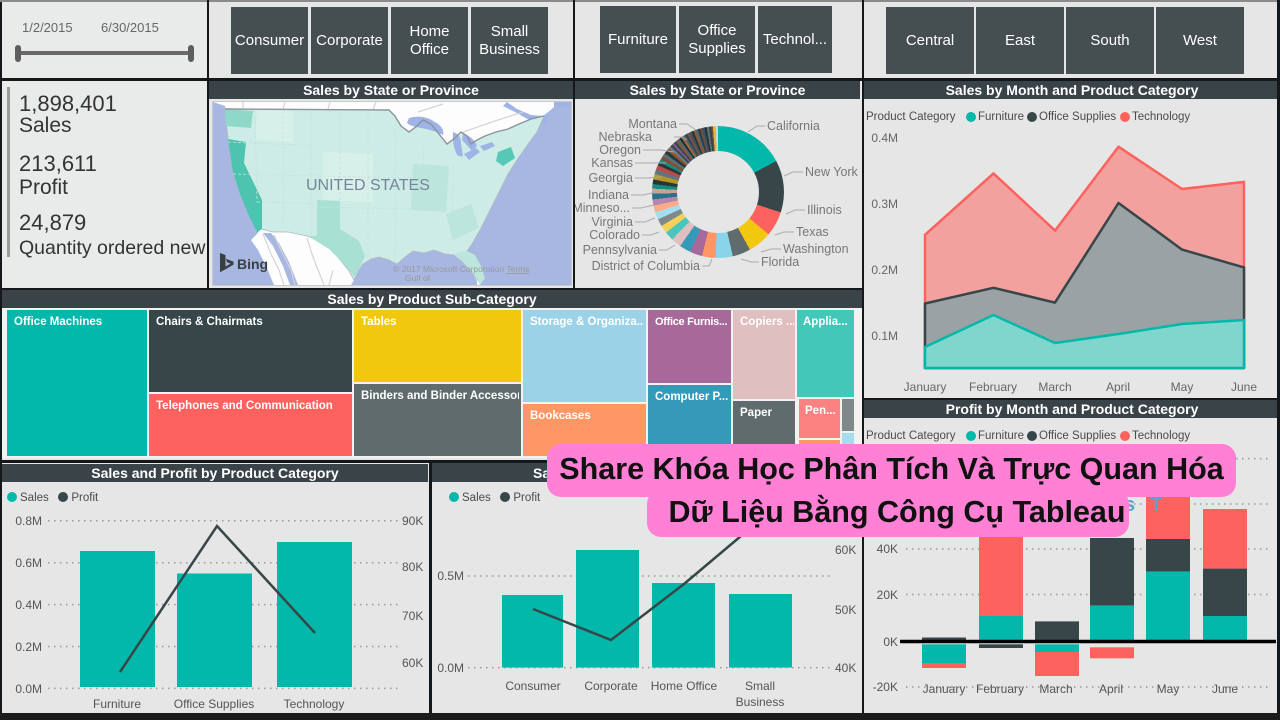 The width and height of the screenshot is (1280, 720). What do you see at coordinates (412, 616) in the screenshot?
I see `svg-text: 70K` at bounding box center [412, 616].